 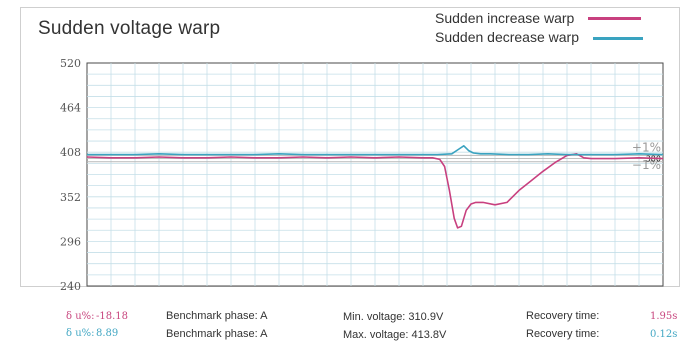 What do you see at coordinates (70, 108) in the screenshot?
I see `y-tick-label: 464` at bounding box center [70, 108].